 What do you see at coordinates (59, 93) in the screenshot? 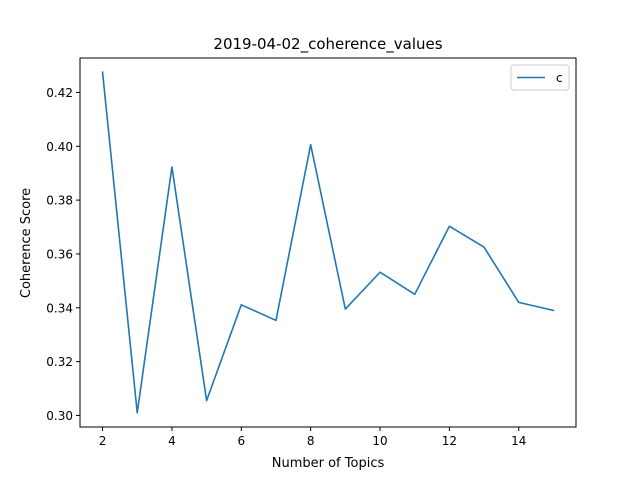
I see `y-tick-label: 0.42` at bounding box center [59, 93].